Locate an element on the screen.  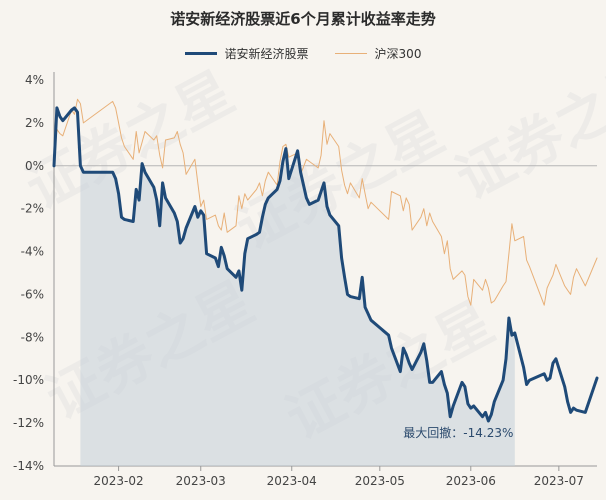
x-tick-label: 2023-05 is located at coordinates (380, 481).